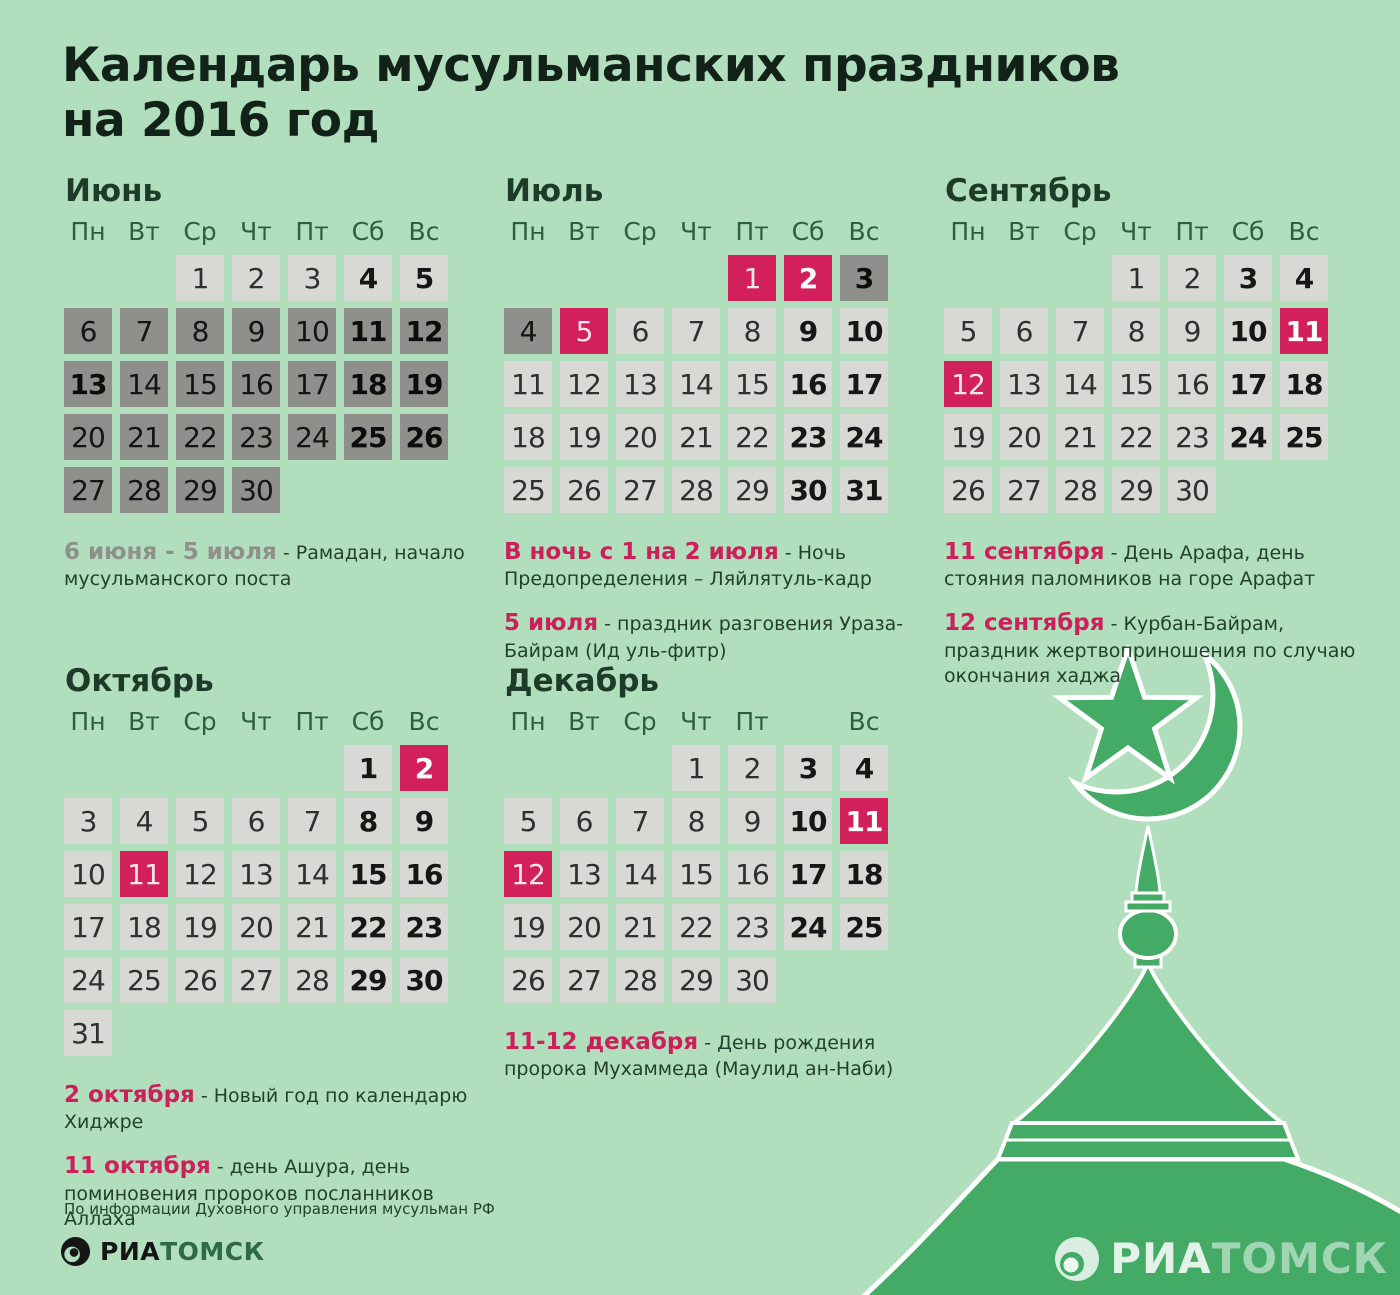 The image size is (1400, 1295). I want to click on page-title-line1: Календарь мусульманских праздников, so click(591, 65).